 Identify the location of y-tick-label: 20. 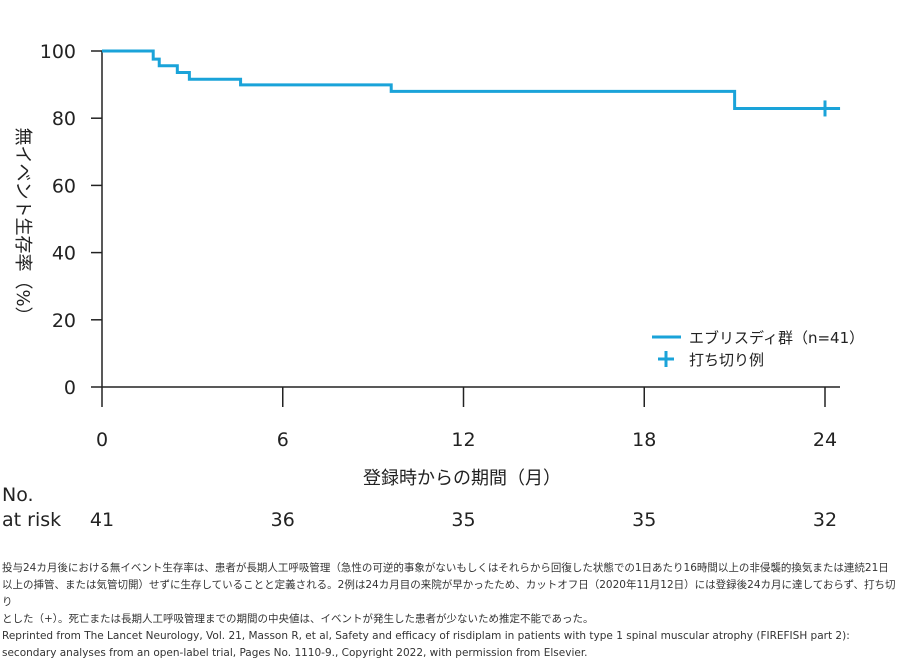
(64, 321).